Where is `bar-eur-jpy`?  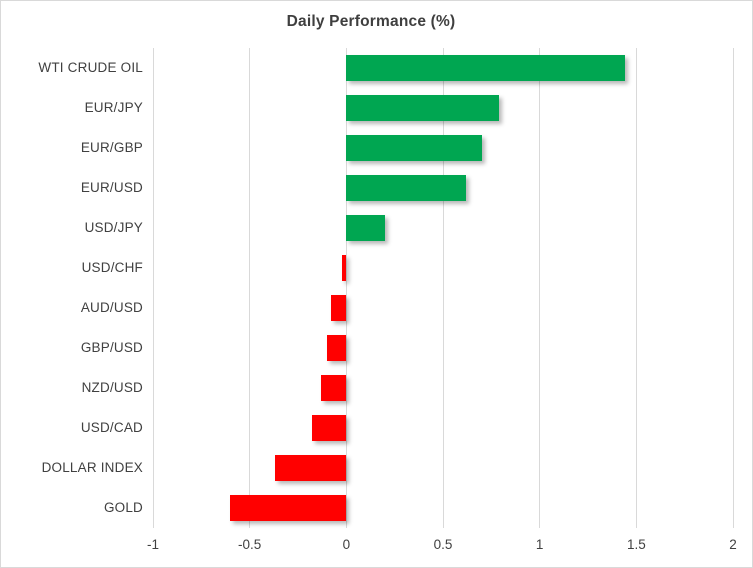
bar-eur-jpy is located at coordinates (423, 108).